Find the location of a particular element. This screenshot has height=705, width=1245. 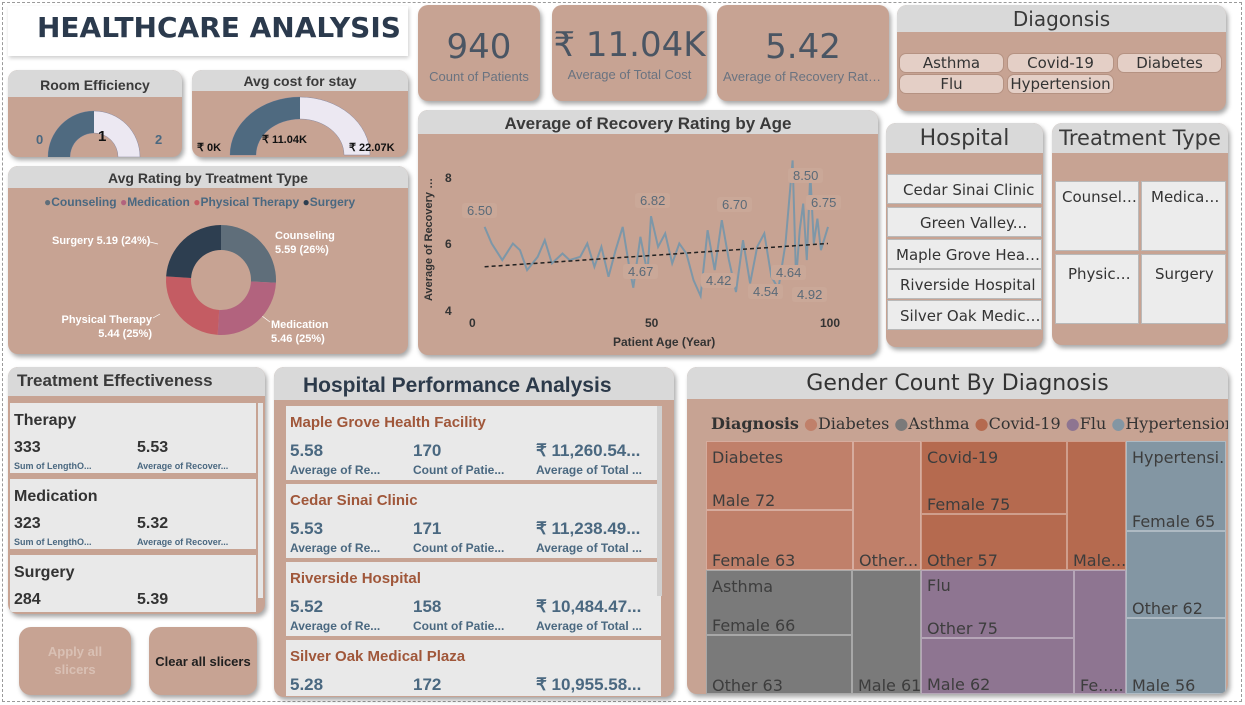

kpi-value: 5.42 is located at coordinates (803, 47).